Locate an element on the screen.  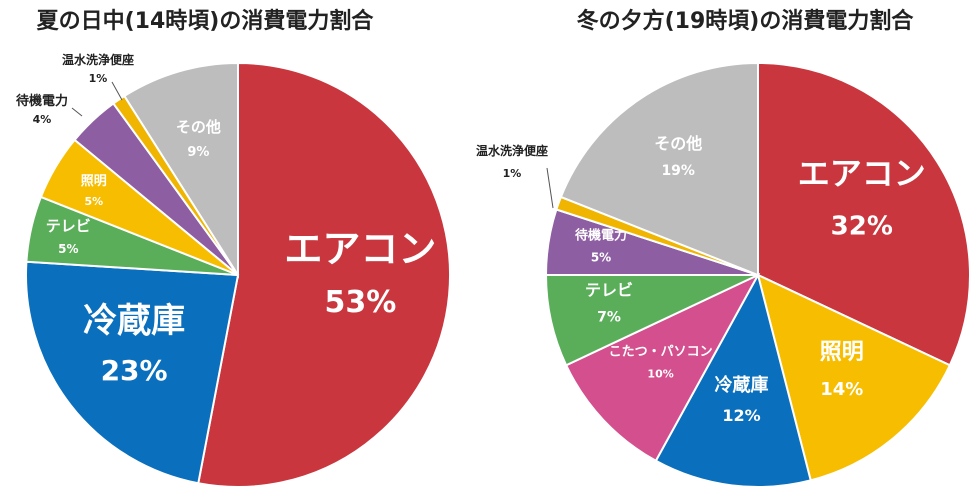
slice-value-label: 12% is located at coordinates (741, 415).